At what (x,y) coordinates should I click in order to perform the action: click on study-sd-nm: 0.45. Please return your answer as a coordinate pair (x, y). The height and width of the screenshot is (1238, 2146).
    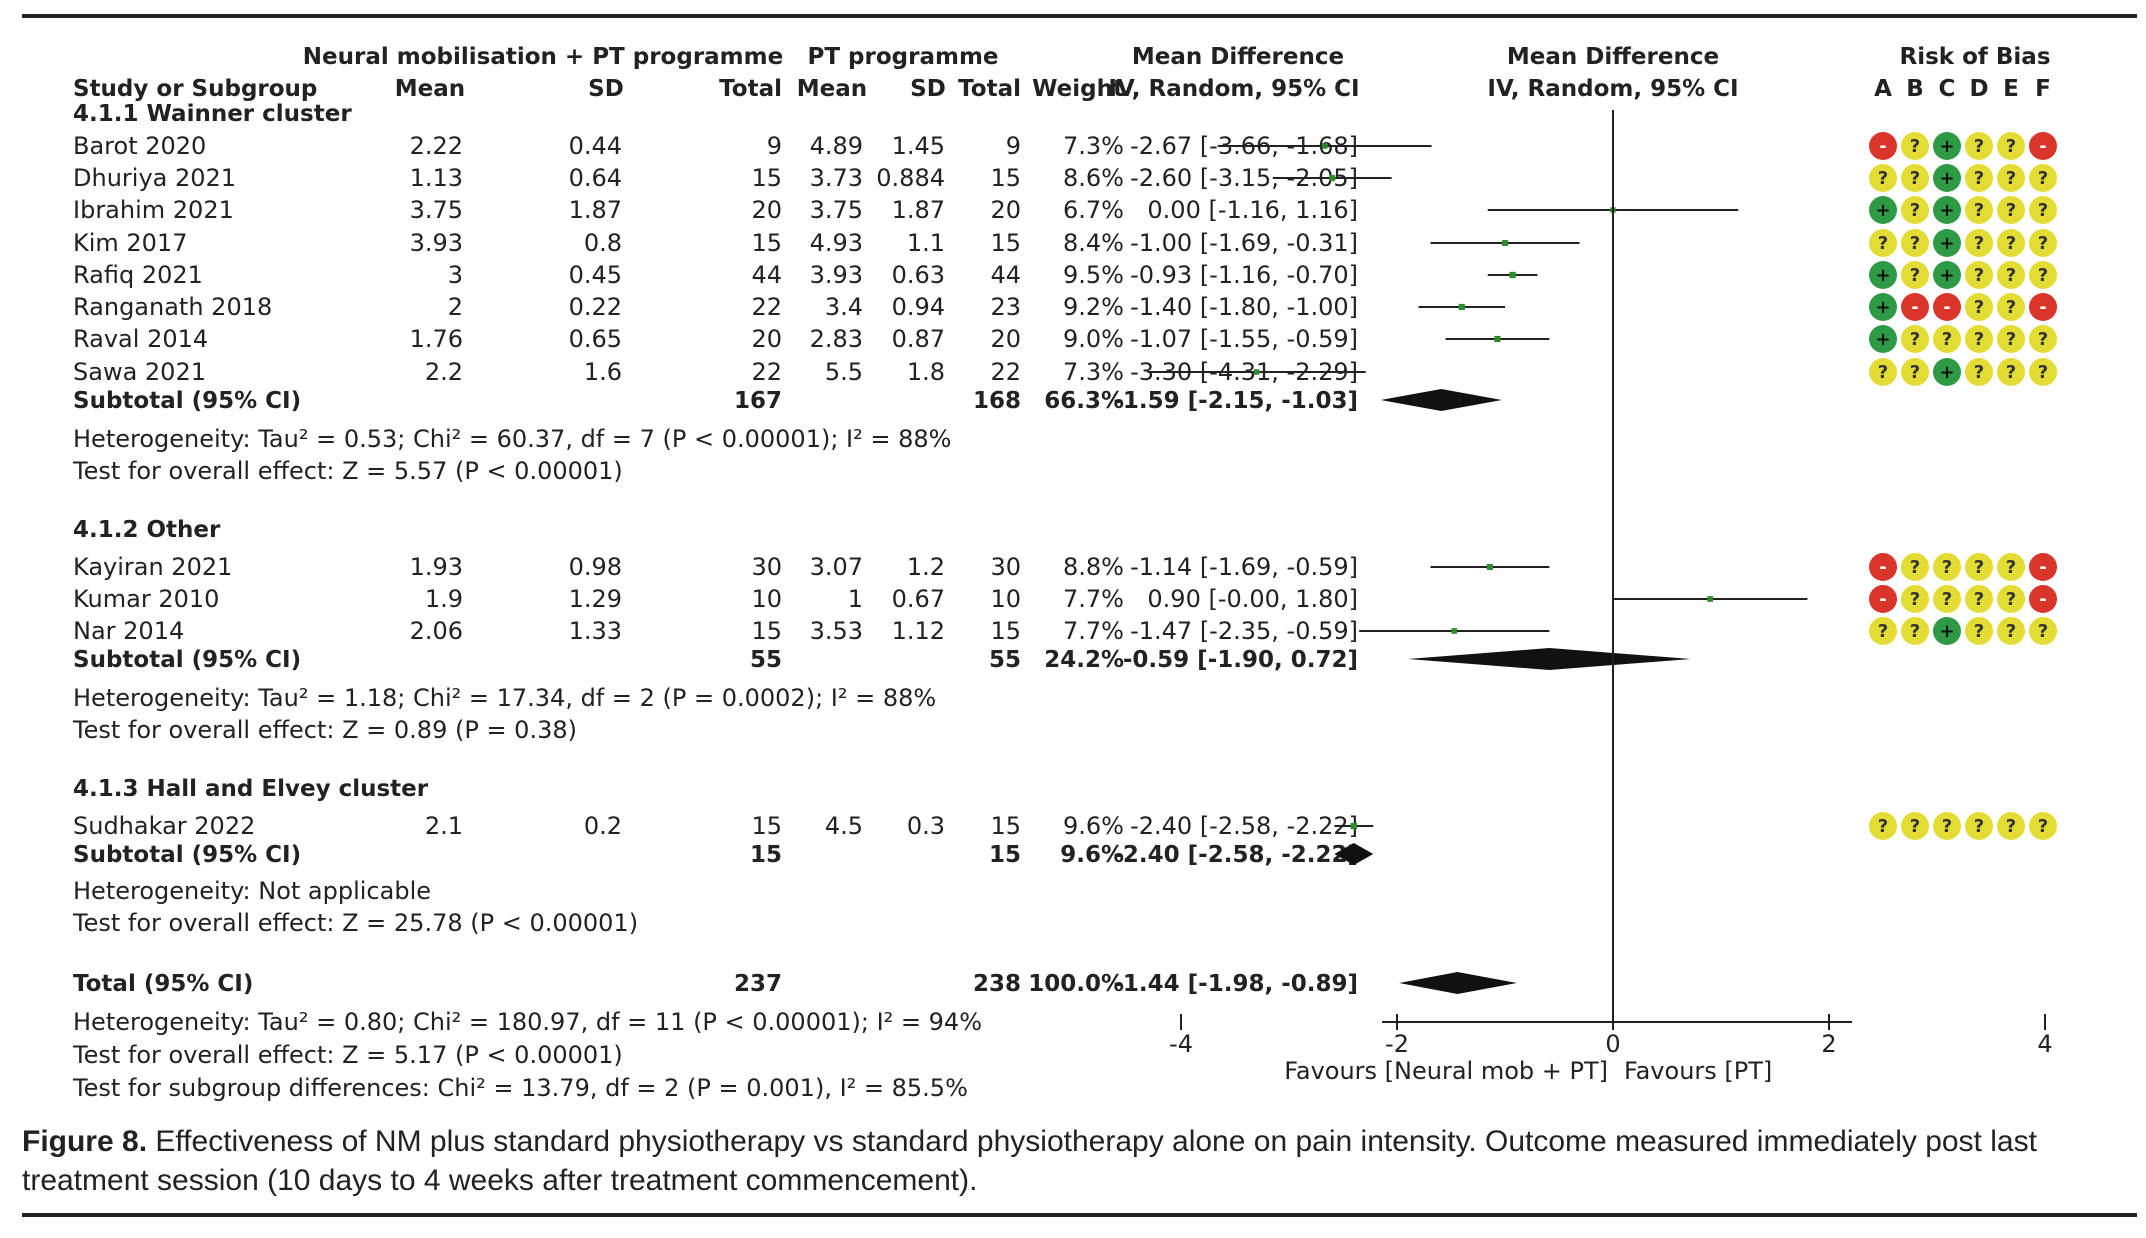
    Looking at the image, I should click on (595, 275).